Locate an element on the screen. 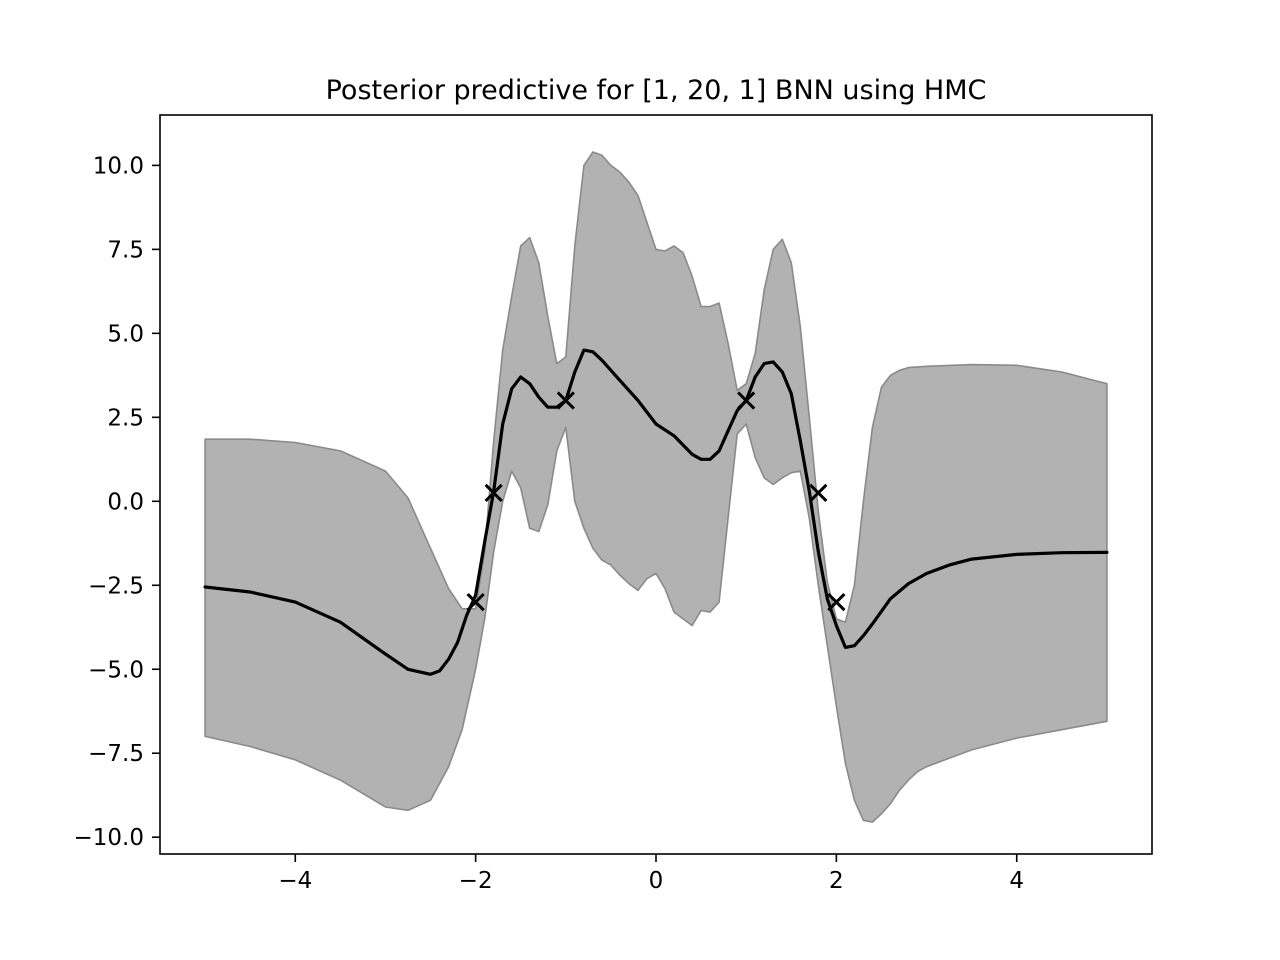 Image resolution: width=1280 pixels, height=960 pixels. y-tick-label: 0.0 is located at coordinates (125, 502).